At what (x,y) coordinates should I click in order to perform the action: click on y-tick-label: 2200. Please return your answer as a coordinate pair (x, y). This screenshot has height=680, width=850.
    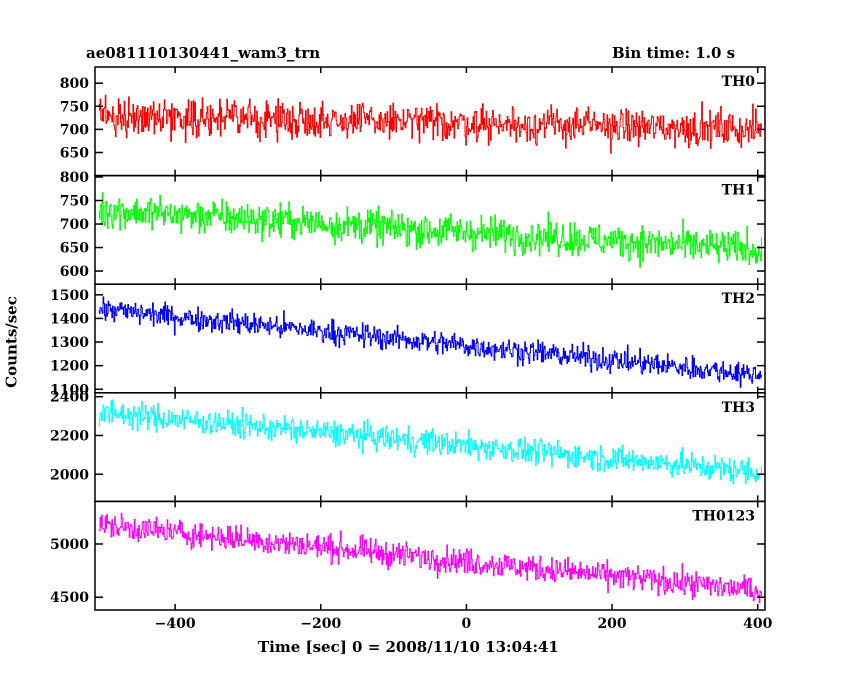
    Looking at the image, I should click on (69, 436).